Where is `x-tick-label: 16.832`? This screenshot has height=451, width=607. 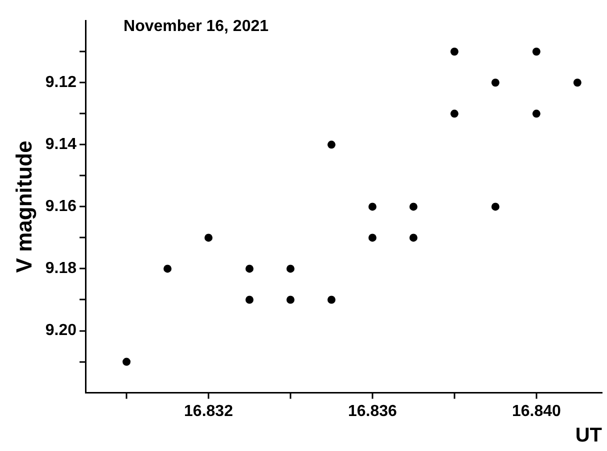 x-tick-label: 16.832 is located at coordinates (209, 411).